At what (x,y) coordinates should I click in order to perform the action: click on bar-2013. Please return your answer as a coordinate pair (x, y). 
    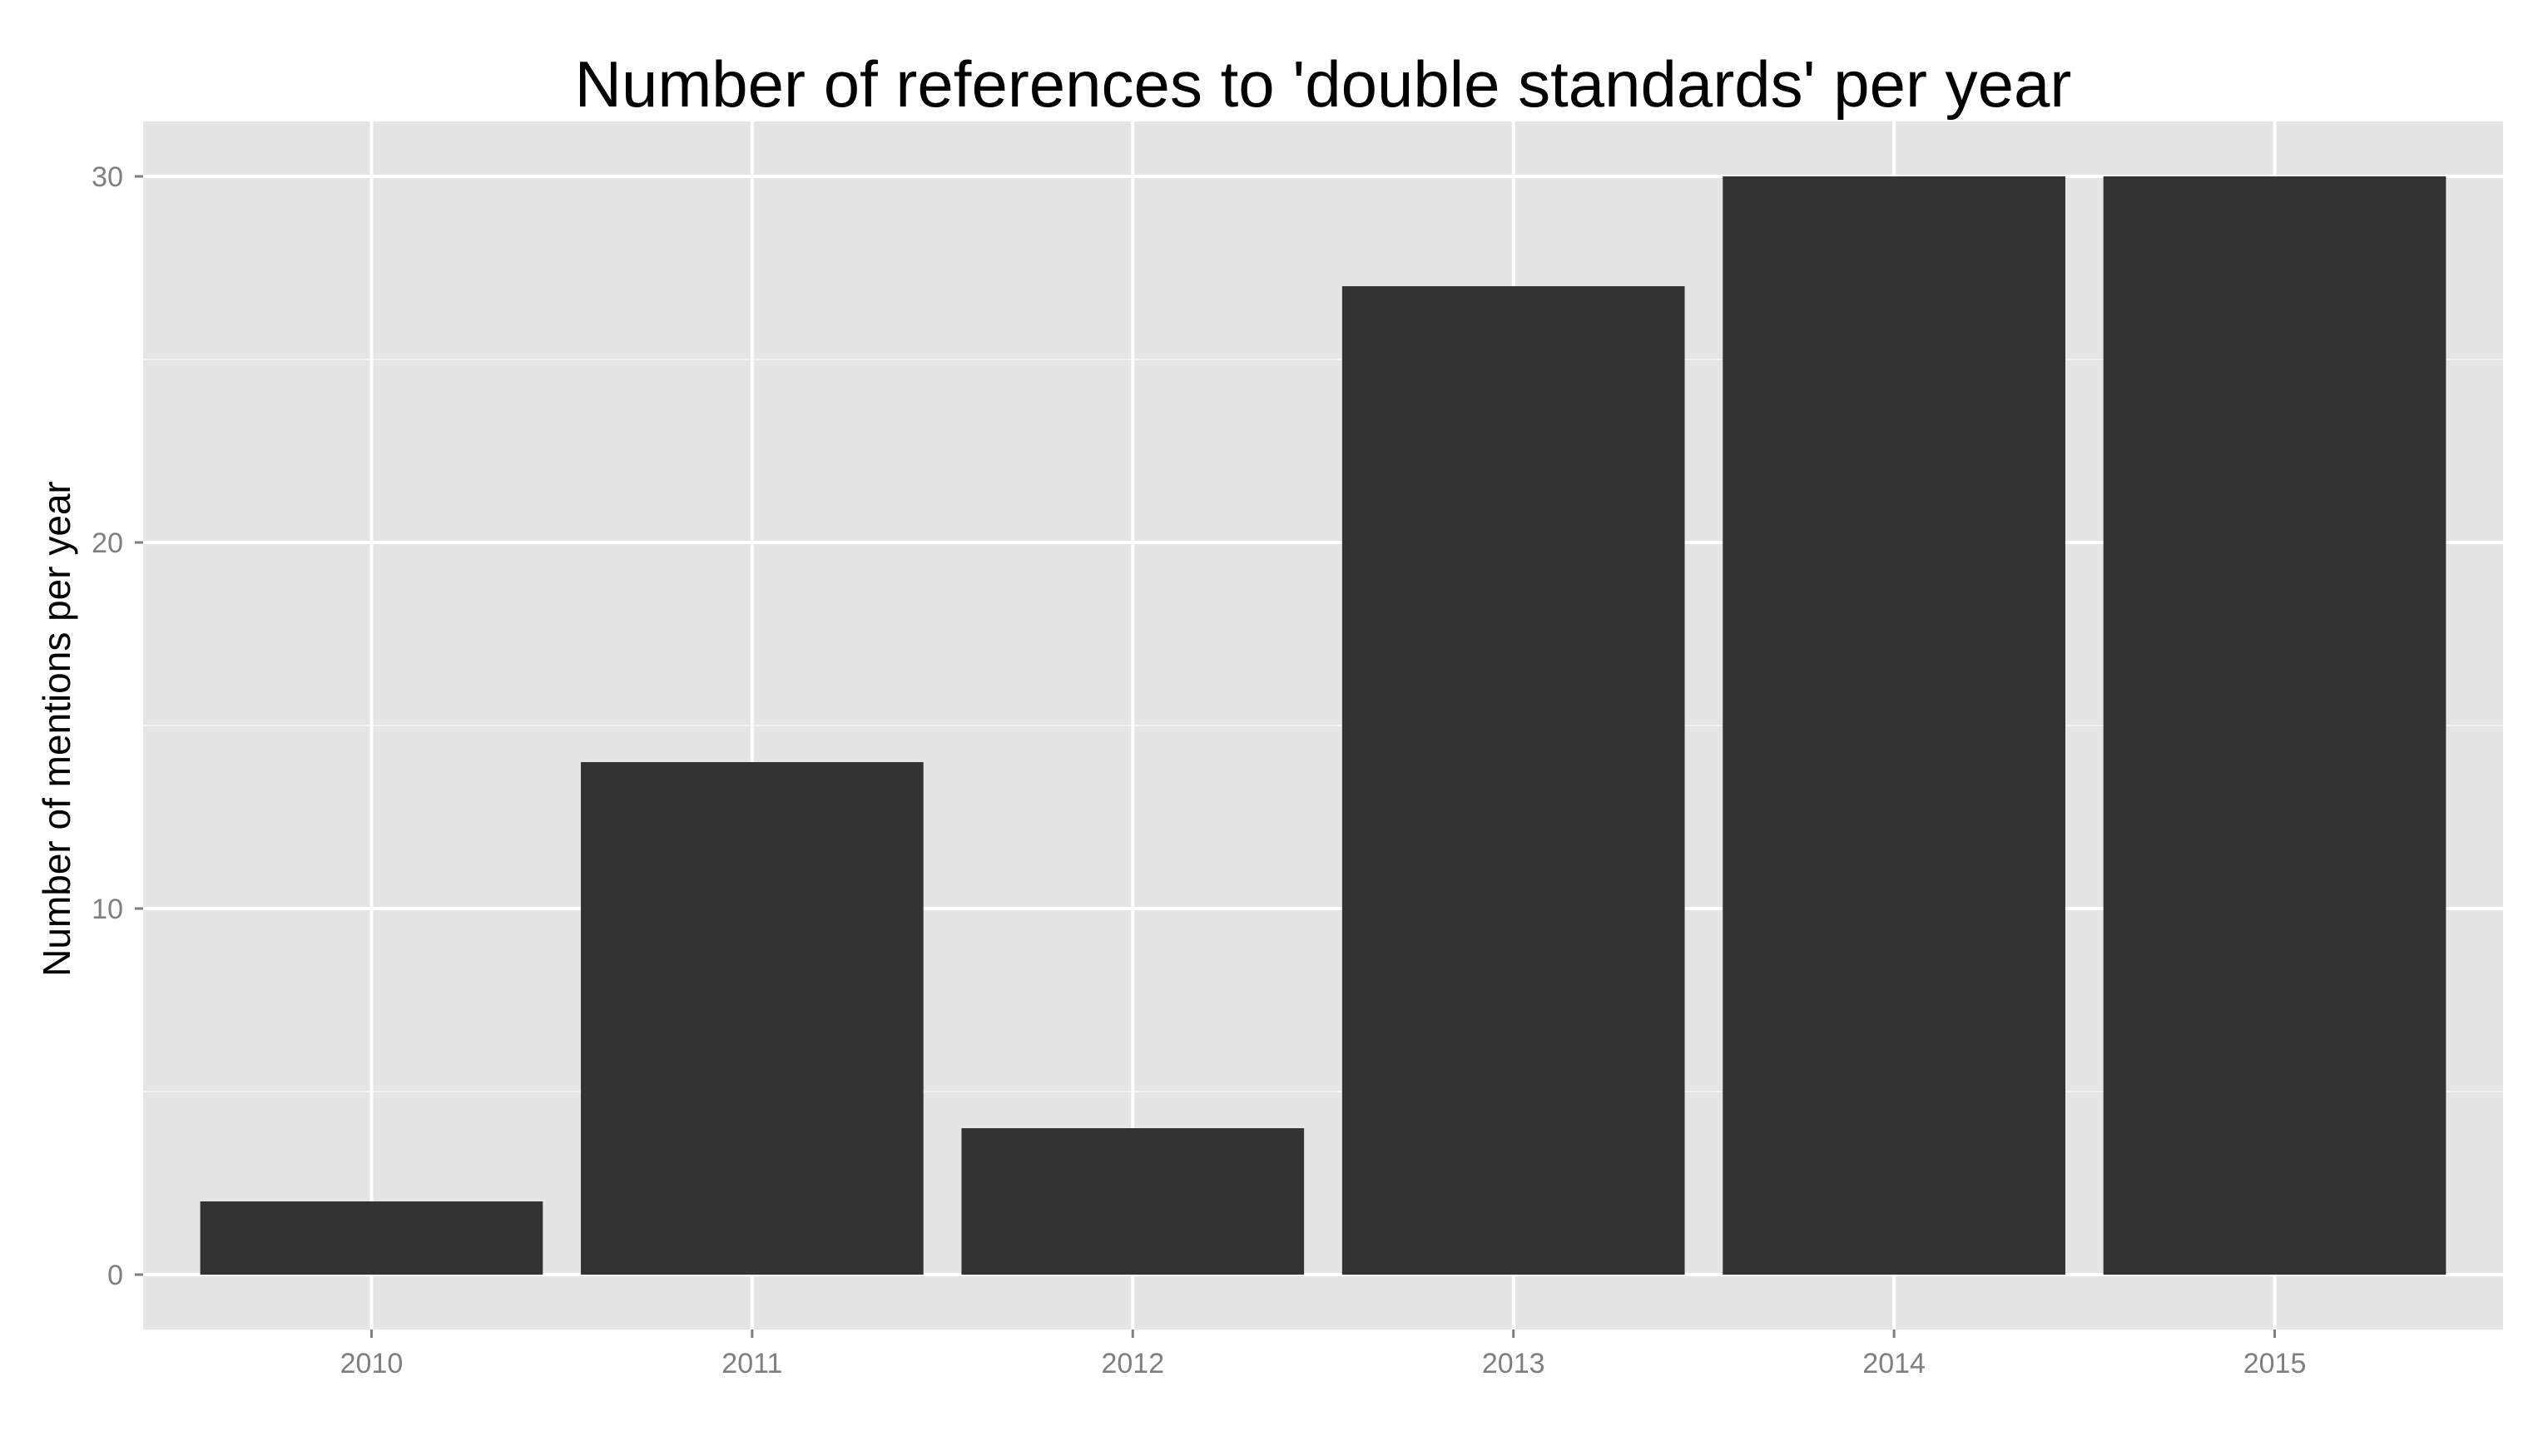
    Looking at the image, I should click on (1513, 780).